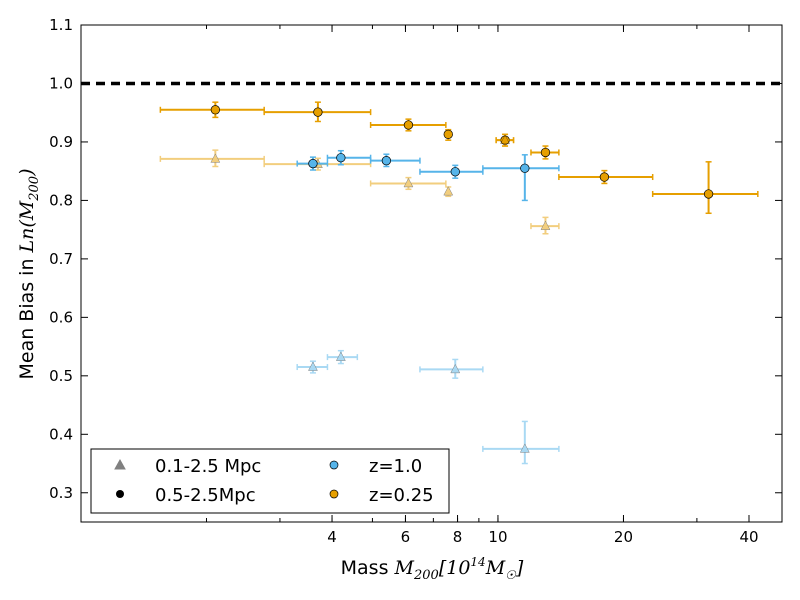 This screenshot has height=600, width=800. Describe the element at coordinates (623, 537) in the screenshot. I see `x-tick-label: 20` at that location.